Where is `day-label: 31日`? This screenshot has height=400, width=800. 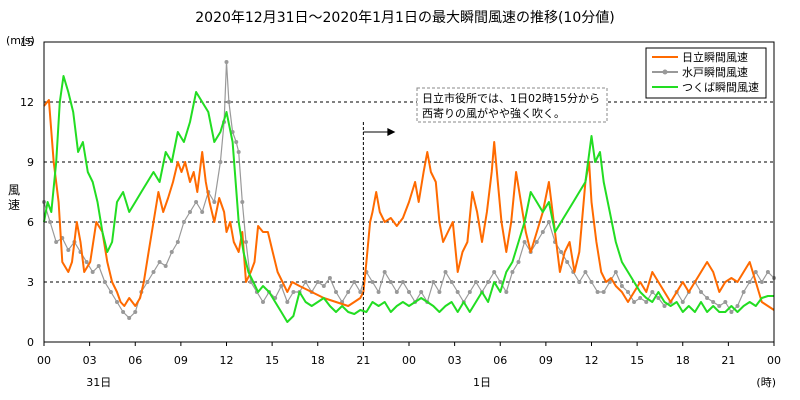
day-label: 31日 is located at coordinates (98, 382).